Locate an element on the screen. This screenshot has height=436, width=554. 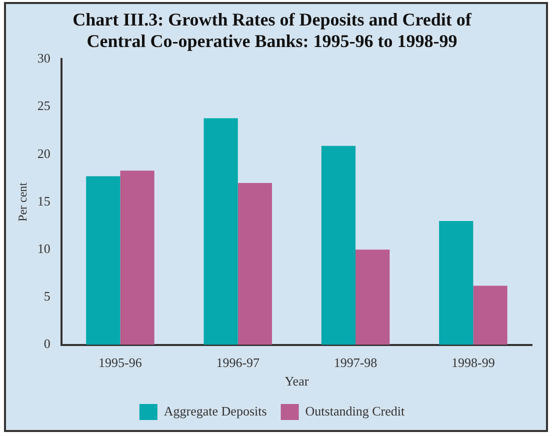
y-tick-label: 30 is located at coordinates (43, 58).